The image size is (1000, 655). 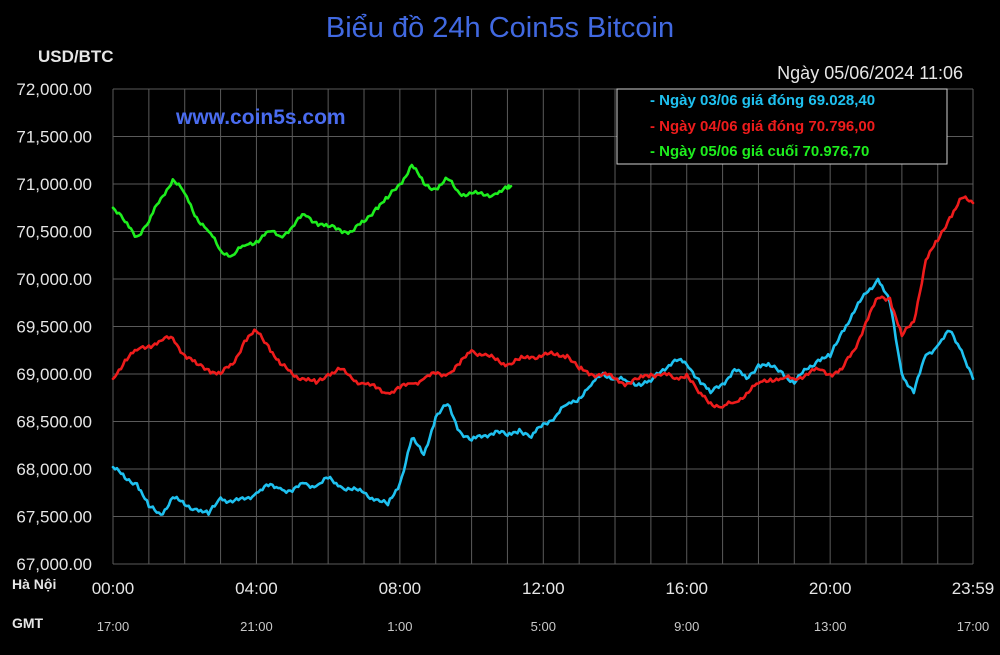 I want to click on legend-entry-2: - Ngày 05/06 giá cuối 70.976,70, so click(x=759, y=151).